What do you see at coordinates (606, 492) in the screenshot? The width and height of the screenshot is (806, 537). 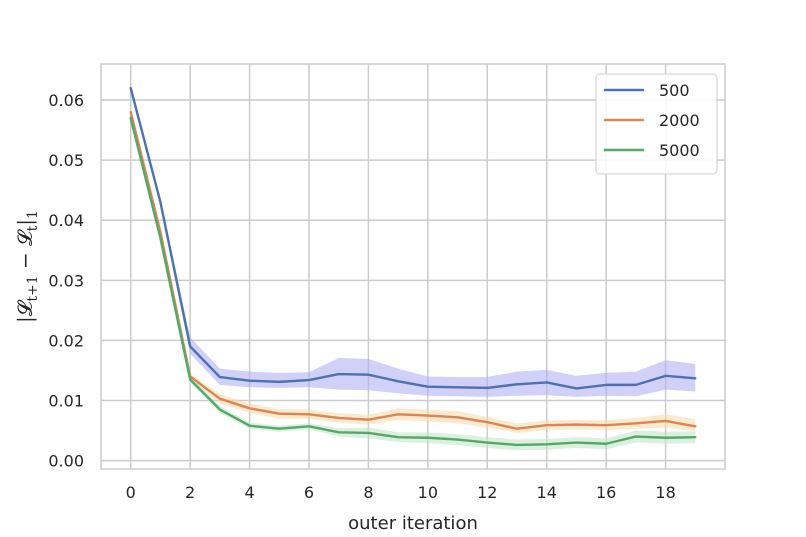 I see `x-tick-label: 16` at bounding box center [606, 492].